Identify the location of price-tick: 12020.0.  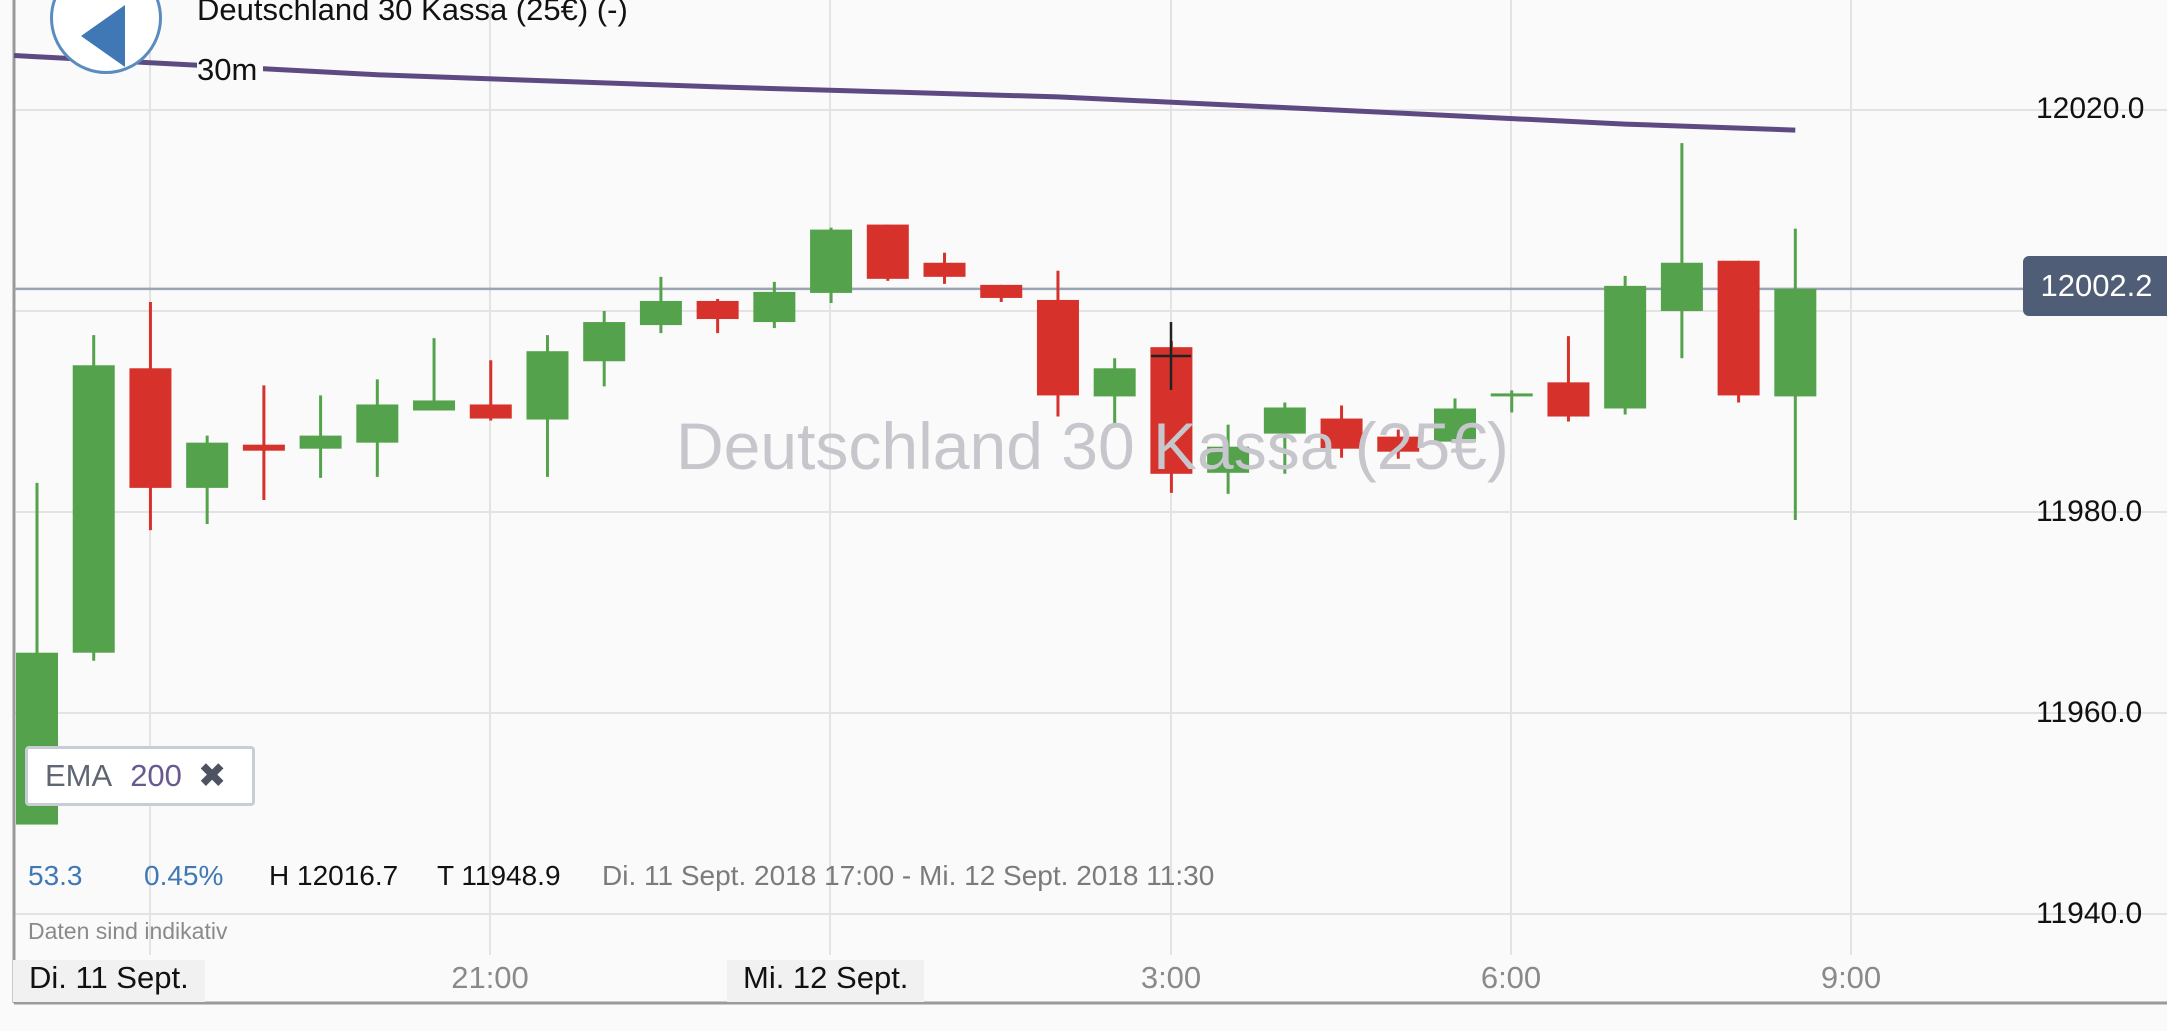
(2090, 108).